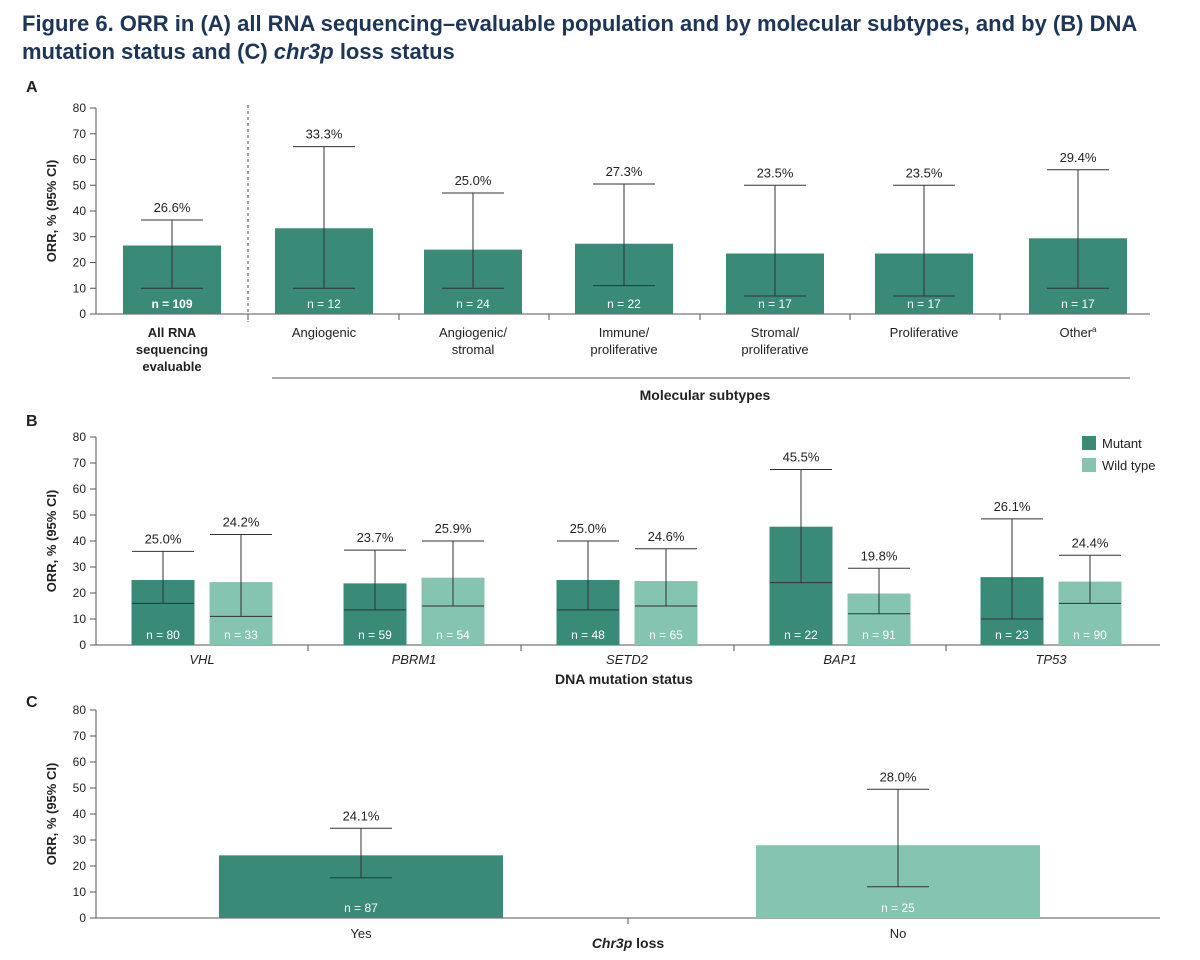 Image resolution: width=1200 pixels, height=960 pixels. I want to click on n-label: n = 80, so click(163, 635).